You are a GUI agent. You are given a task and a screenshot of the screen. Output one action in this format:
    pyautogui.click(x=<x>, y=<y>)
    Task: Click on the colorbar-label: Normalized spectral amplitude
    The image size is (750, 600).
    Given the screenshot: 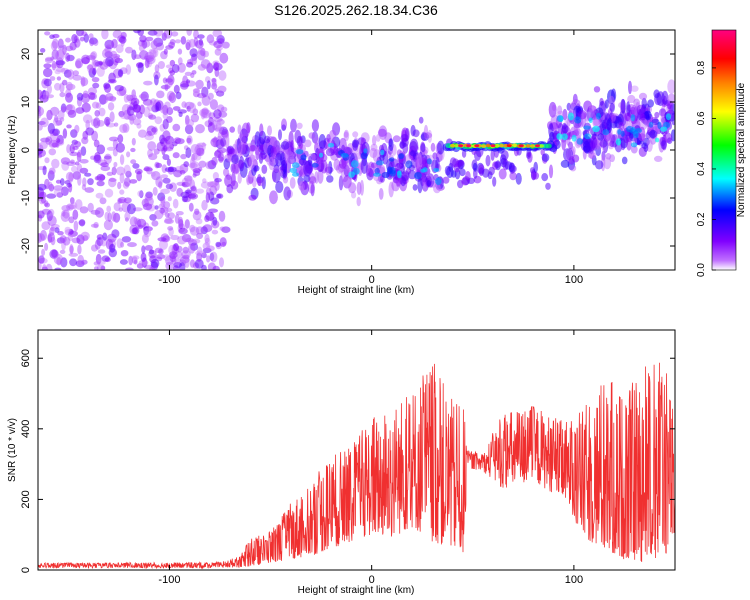 What is the action you would take?
    pyautogui.click(x=741, y=149)
    